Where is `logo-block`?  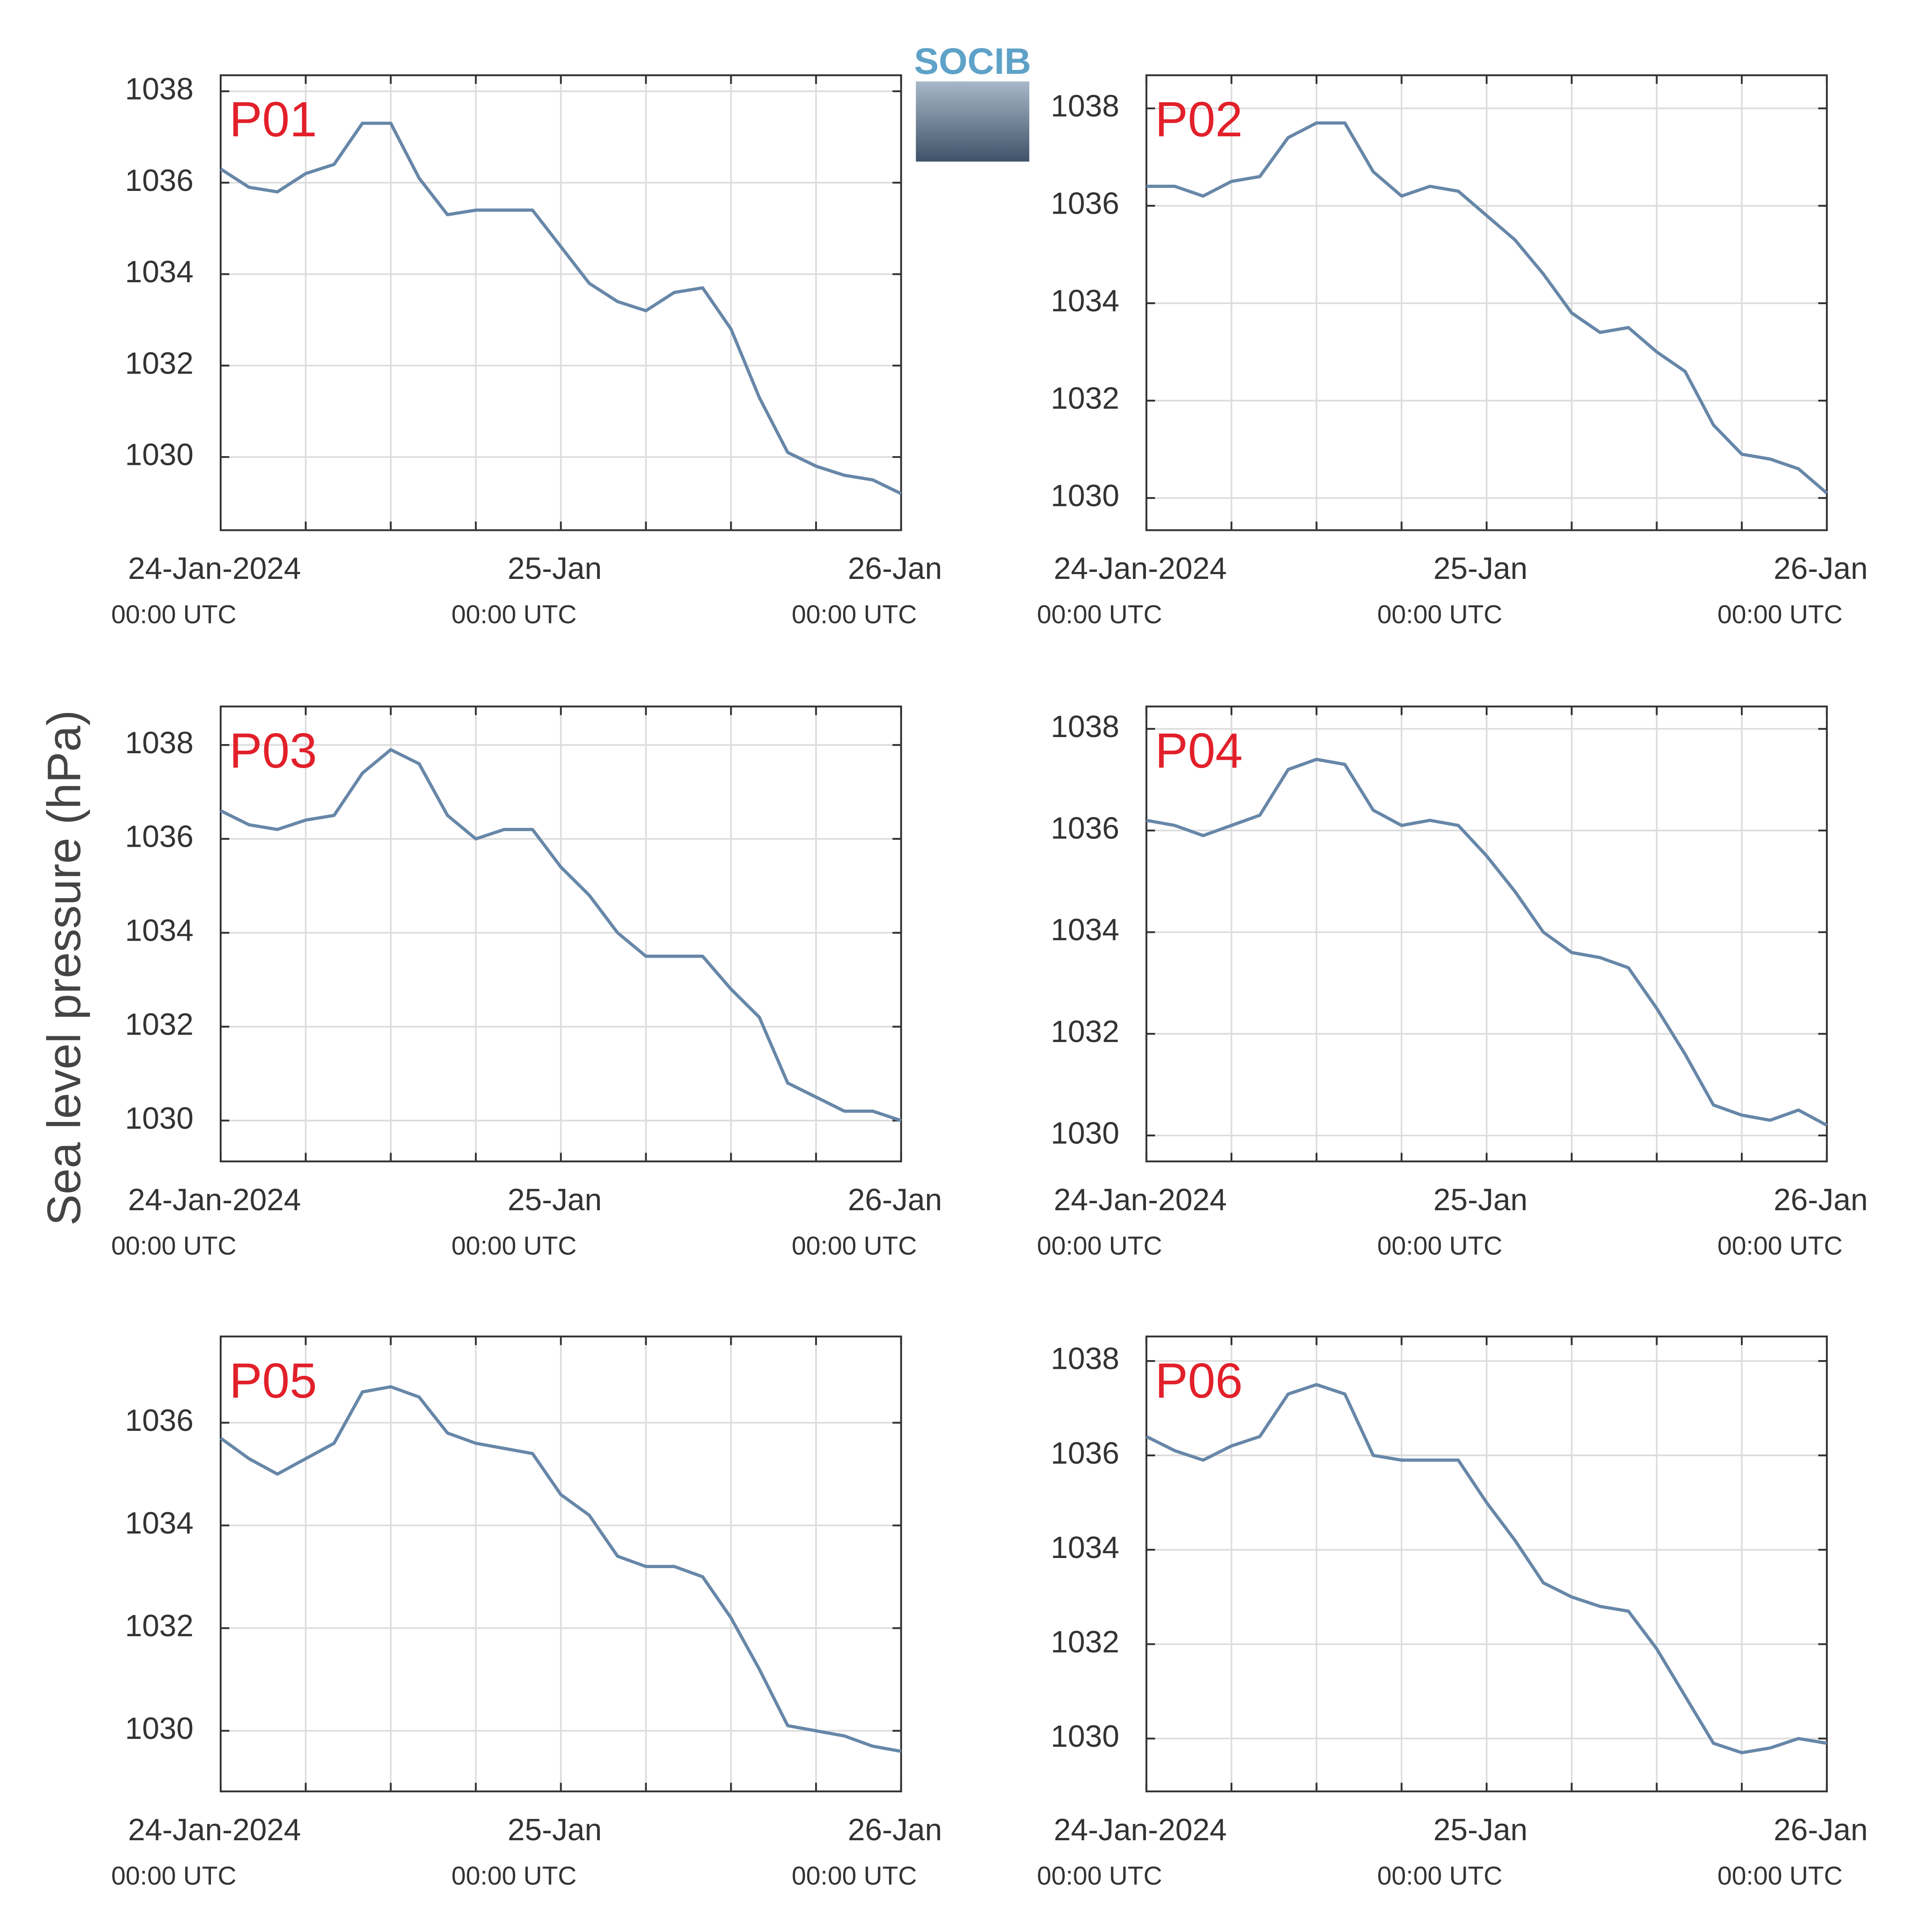 logo-block is located at coordinates (973, 121).